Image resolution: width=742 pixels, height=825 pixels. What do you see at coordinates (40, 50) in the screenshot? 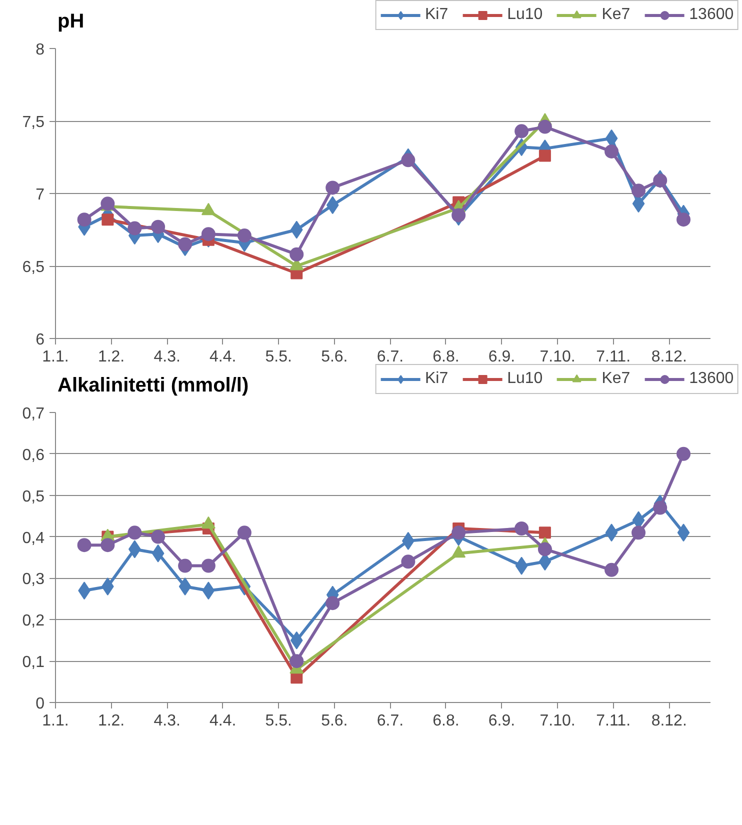
I see `y-tick-label: 8` at bounding box center [40, 50].